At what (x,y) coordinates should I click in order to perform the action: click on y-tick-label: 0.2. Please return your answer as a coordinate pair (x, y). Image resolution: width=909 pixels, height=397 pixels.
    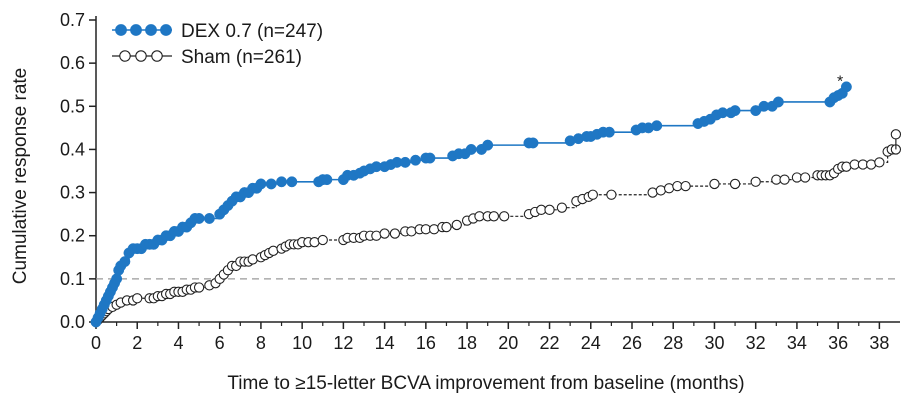
    Looking at the image, I should click on (72, 236).